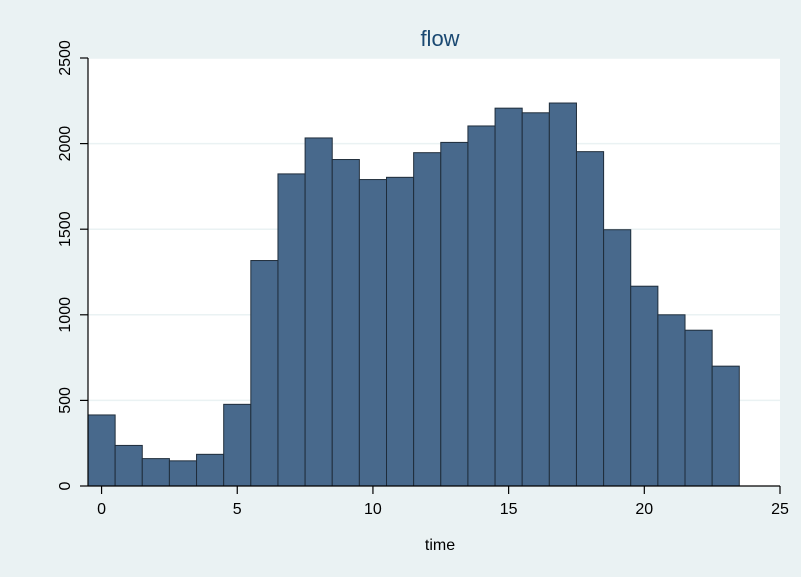 The height and width of the screenshot is (577, 801). I want to click on y-ticks: 0 500 1000 1500 2000 2500, so click(72, 265).